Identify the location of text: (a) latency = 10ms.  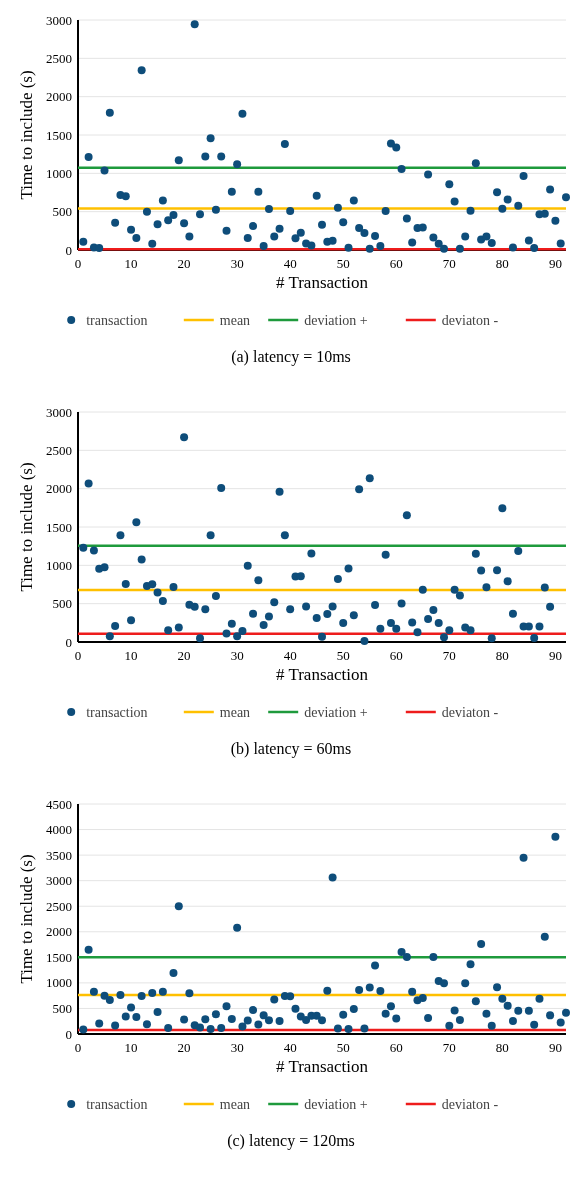
(291, 357).